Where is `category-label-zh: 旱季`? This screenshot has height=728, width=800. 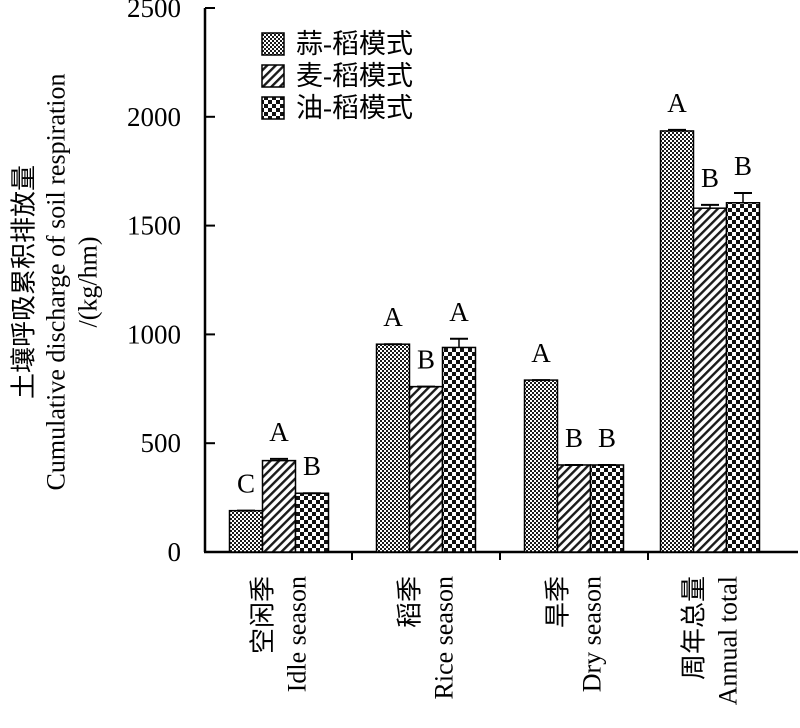
category-label-zh: 旱季 is located at coordinates (558, 602).